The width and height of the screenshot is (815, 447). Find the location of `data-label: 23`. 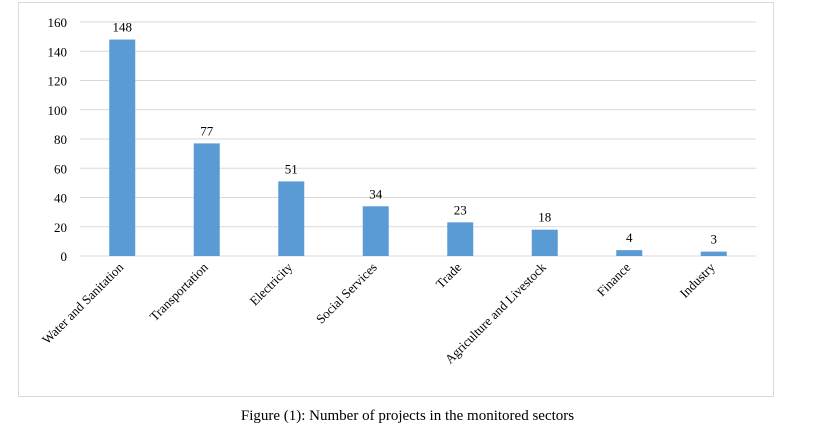

data-label: 23 is located at coordinates (460, 209).